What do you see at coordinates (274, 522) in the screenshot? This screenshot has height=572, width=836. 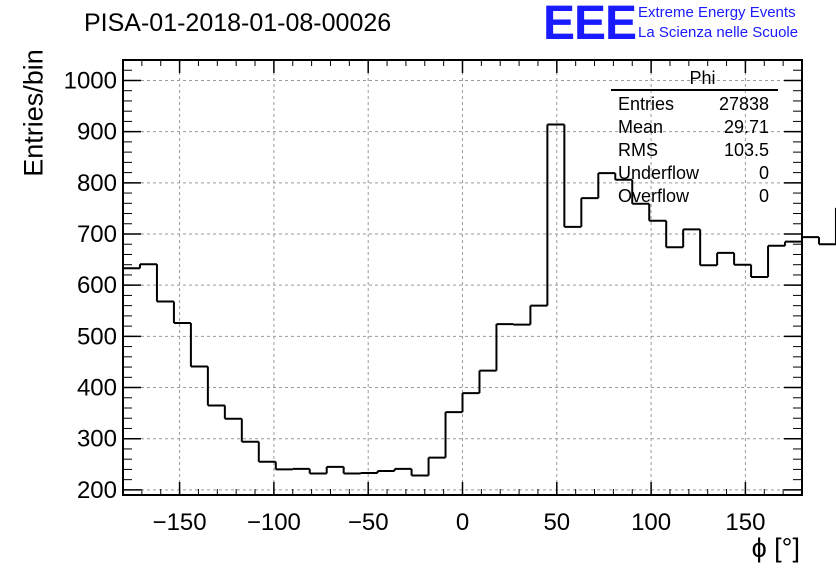 I see `x-tick-label: −100` at bounding box center [274, 522].